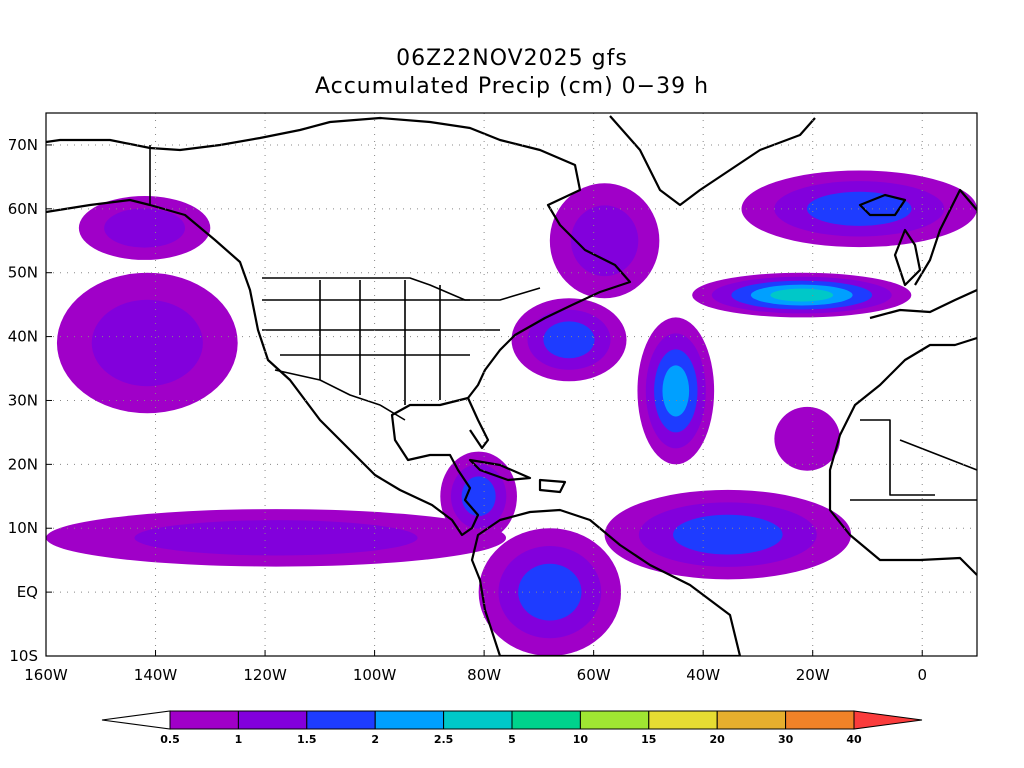  Describe the element at coordinates (23, 145) in the screenshot. I see `y-tick-label: 70N` at that location.